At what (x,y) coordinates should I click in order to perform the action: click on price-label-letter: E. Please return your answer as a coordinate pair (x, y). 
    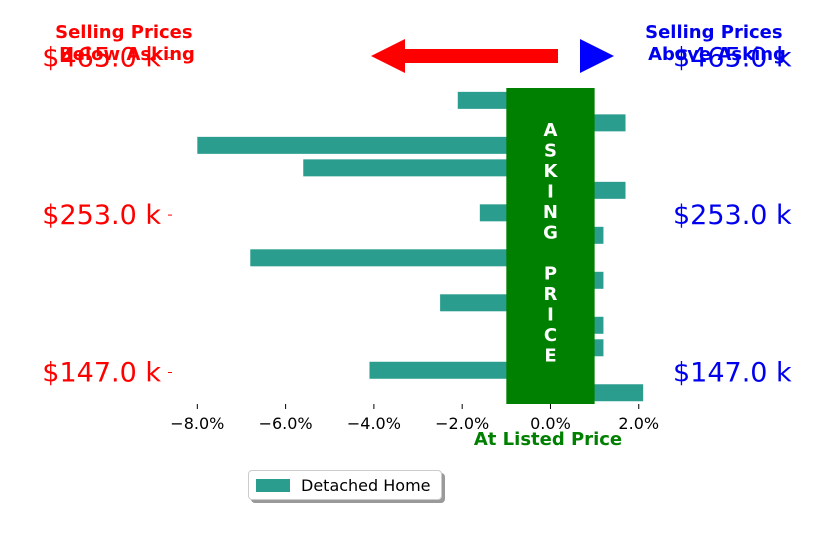
    Looking at the image, I should click on (550, 356).